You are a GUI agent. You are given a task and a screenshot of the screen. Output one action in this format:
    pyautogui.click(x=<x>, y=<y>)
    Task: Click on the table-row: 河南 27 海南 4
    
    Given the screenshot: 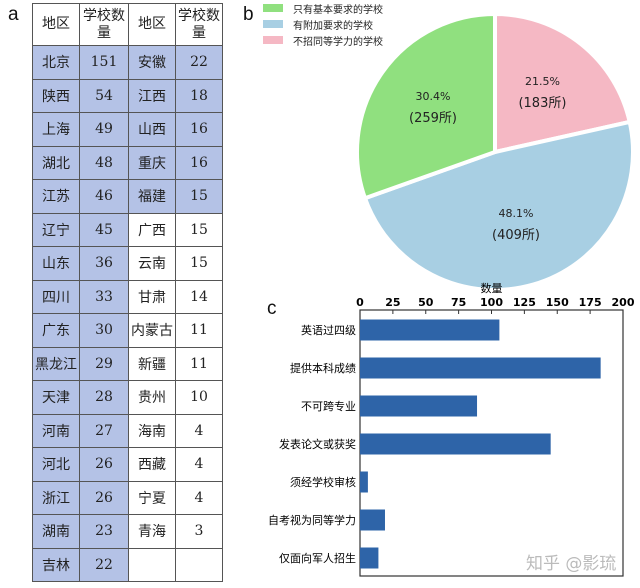 What is the action you would take?
    pyautogui.click(x=127, y=430)
    